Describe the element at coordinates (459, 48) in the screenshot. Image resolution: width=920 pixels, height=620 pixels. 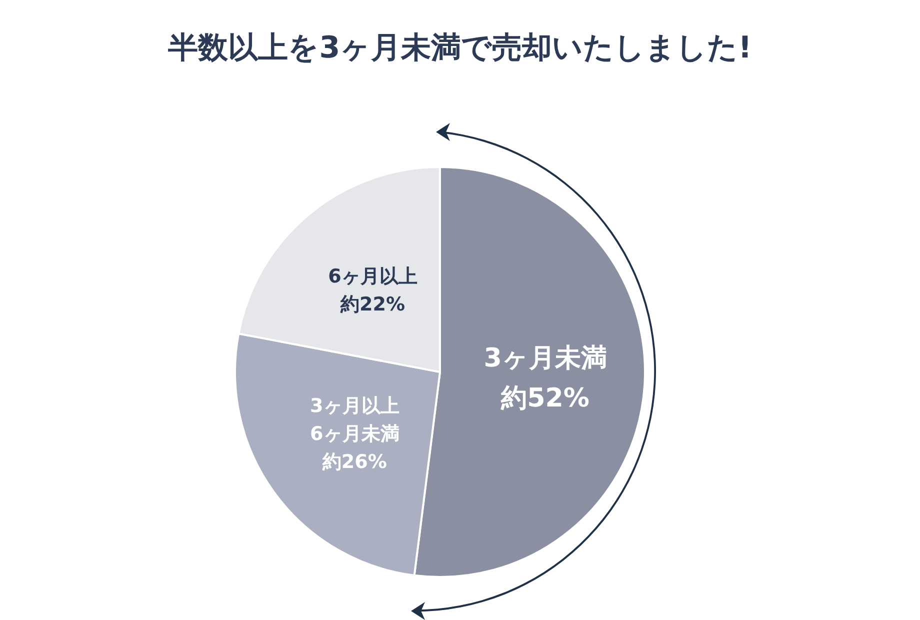
I see `chart-title: 半数以上を3ヶ月未満で売却いたしました!` at that location.